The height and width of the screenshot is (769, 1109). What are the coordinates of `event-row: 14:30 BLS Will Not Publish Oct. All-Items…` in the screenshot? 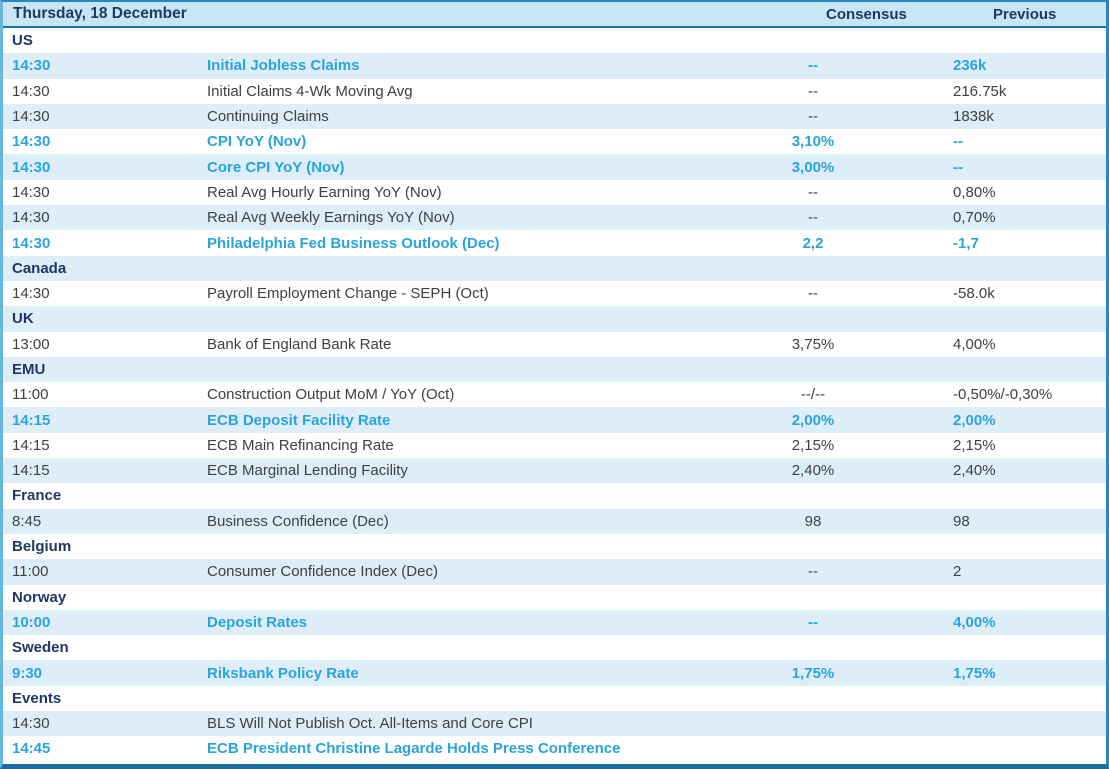 It's located at (554, 724).